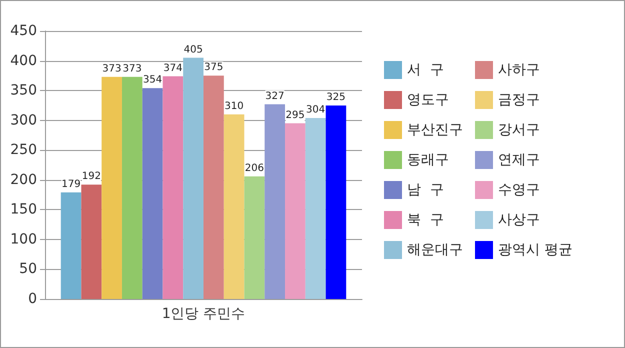 This screenshot has width=625, height=348. I want to click on legend-label: 사하구, so click(519, 70).